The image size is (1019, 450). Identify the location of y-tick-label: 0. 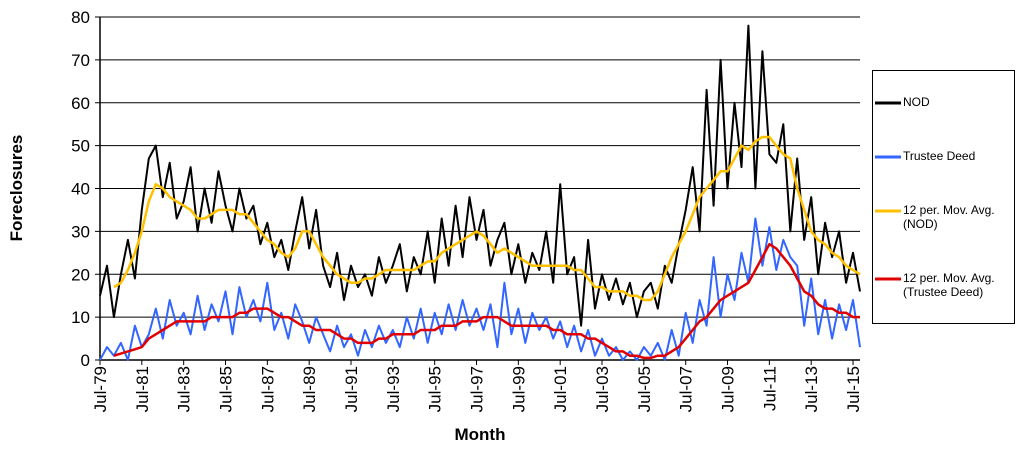
(85, 360).